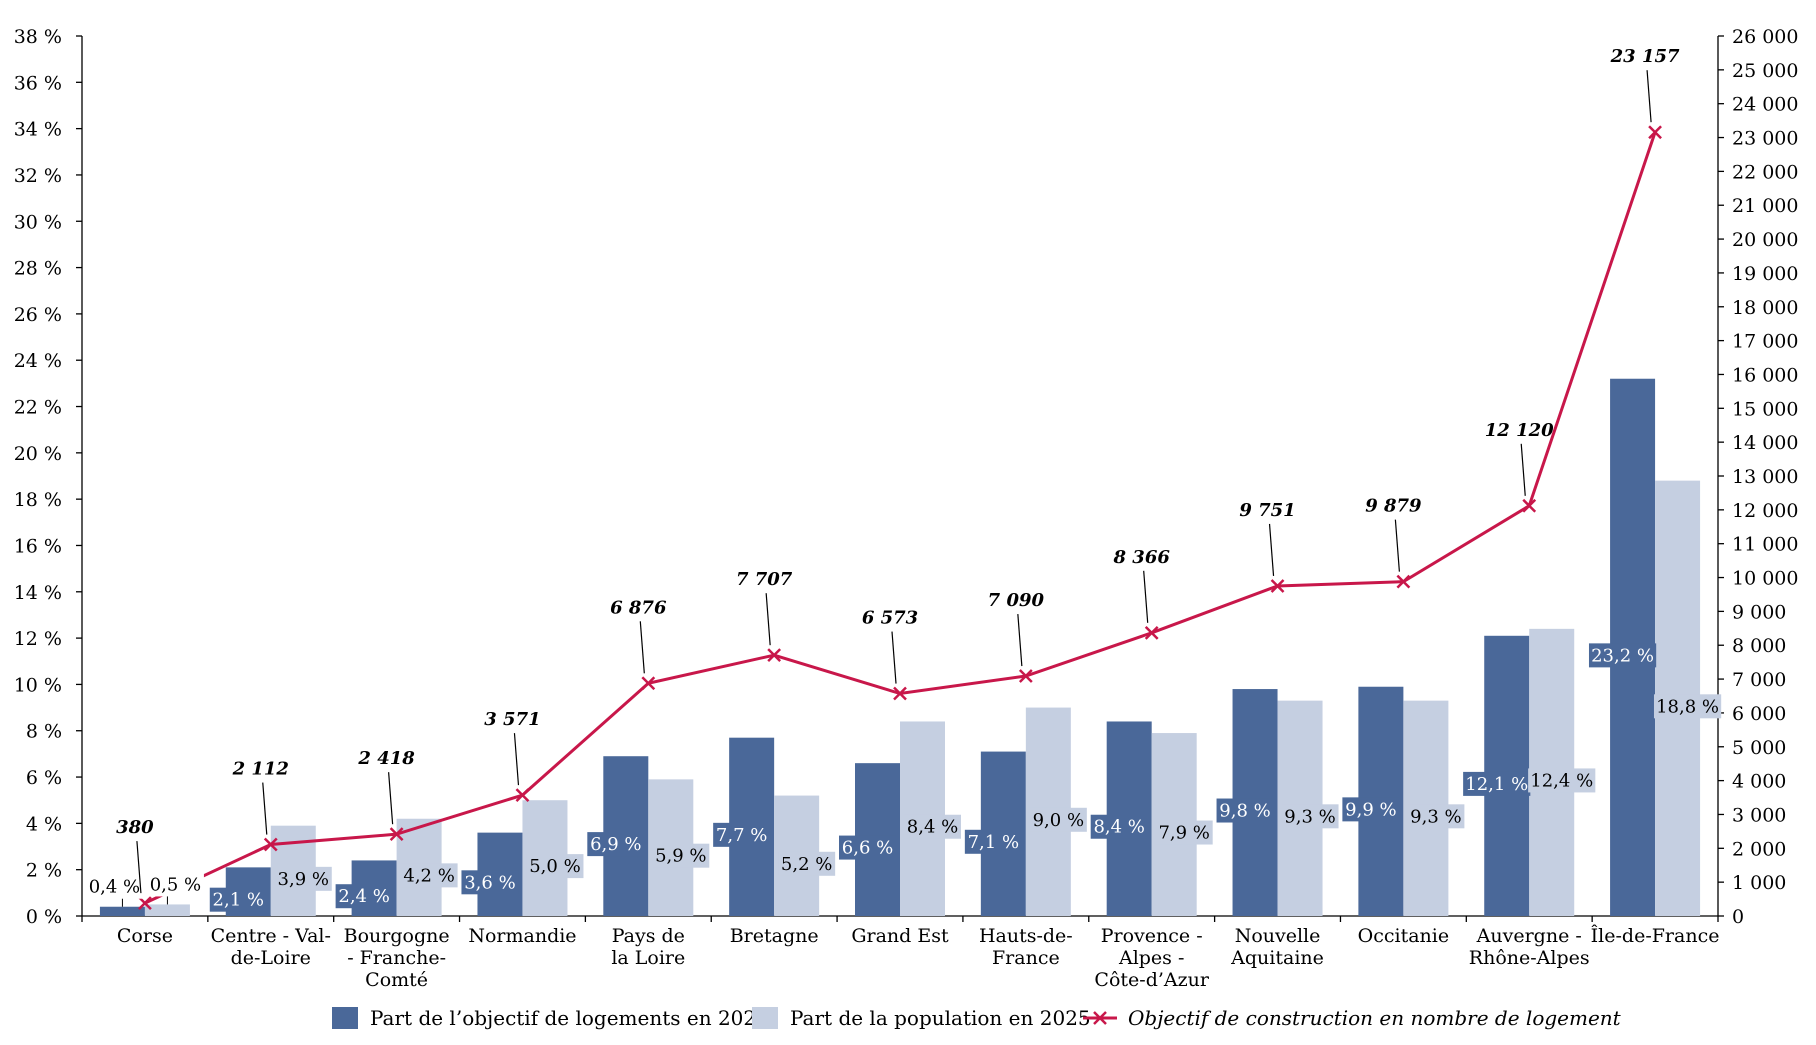 This screenshot has height=1045, width=1816. Describe the element at coordinates (44, 778) in the screenshot. I see `left-axis-tick-label: 6 %` at that location.